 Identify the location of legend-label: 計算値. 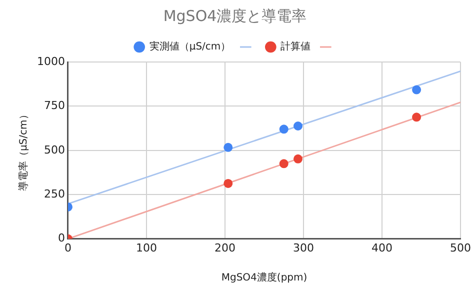
(295, 46).